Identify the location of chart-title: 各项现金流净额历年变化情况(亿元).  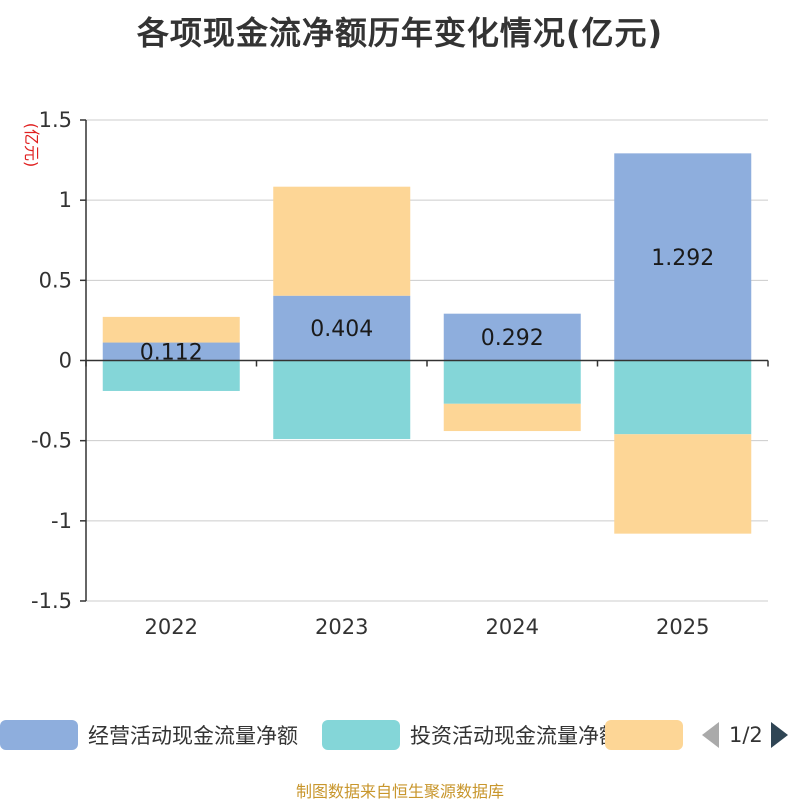
(400, 33).